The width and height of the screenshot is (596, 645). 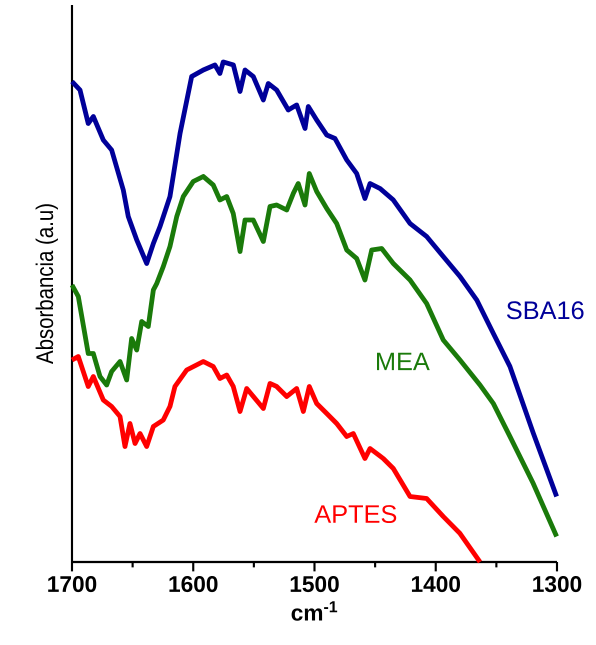 I want to click on x-axis-title: cm$^{-1}$, so click(x=315, y=611).